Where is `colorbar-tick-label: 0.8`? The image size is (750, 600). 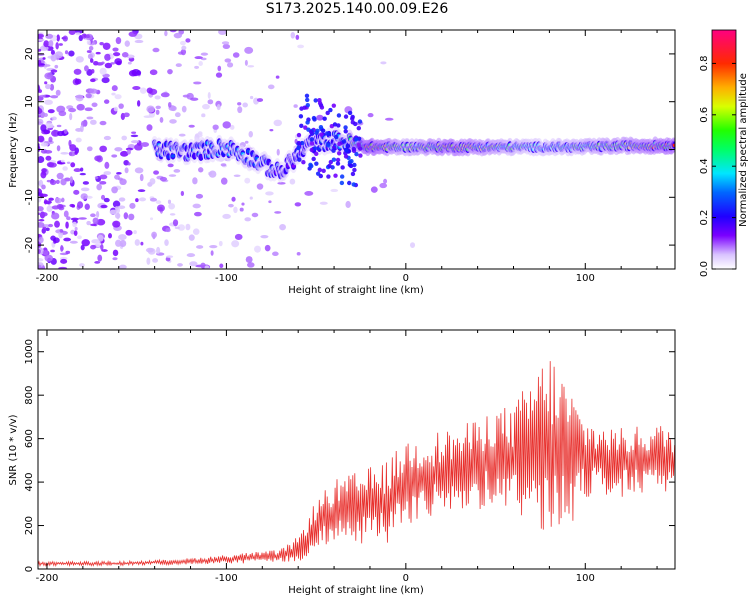
colorbar-tick-label: 0.8 is located at coordinates (704, 63).